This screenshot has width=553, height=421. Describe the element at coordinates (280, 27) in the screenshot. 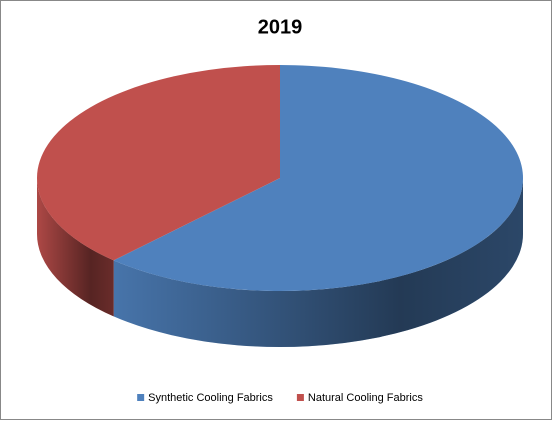

I see `chart-title: 2019` at that location.